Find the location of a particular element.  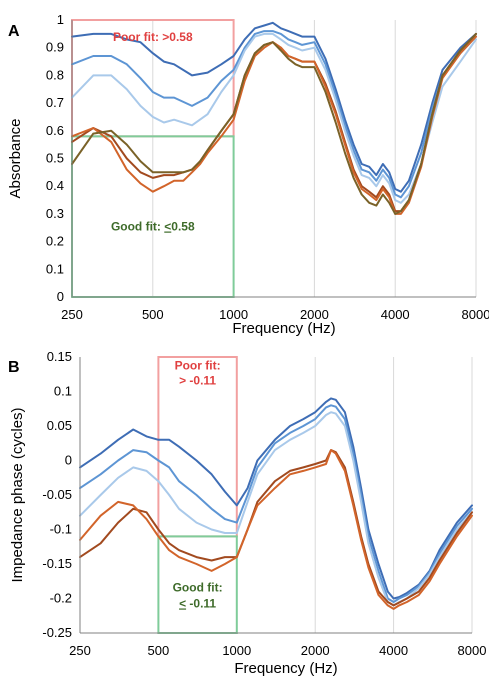

panel-b-x-tick-label: 250 is located at coordinates (80, 650).